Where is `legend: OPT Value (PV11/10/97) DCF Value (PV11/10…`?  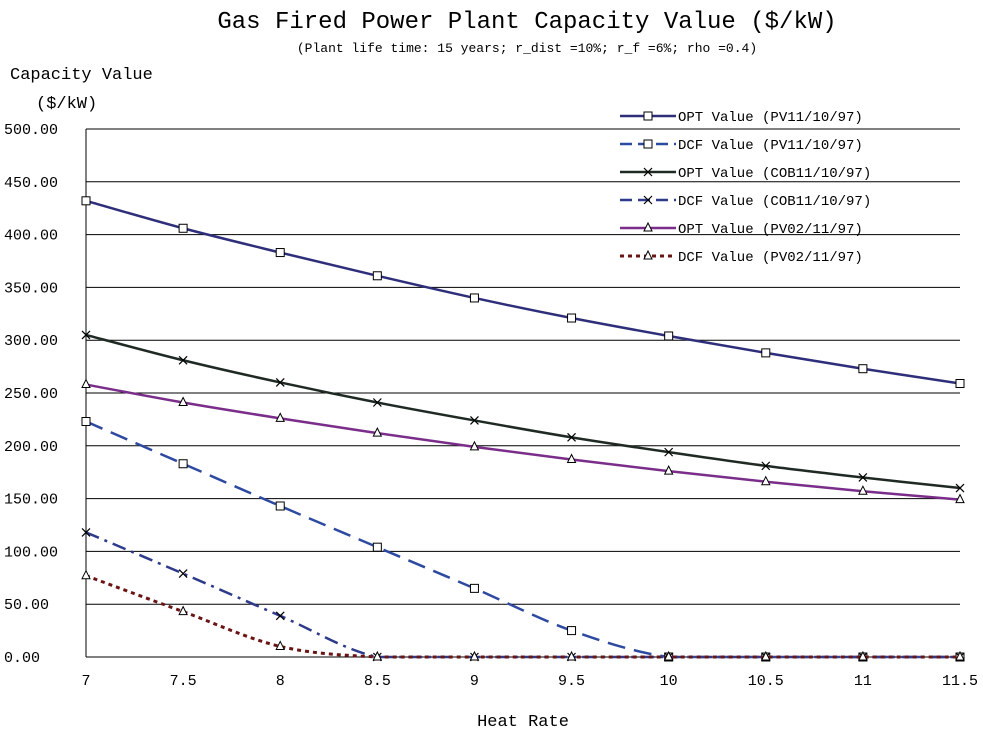
legend: OPT Value (PV11/10/97) DCF Value (PV11/10… is located at coordinates (745, 188).